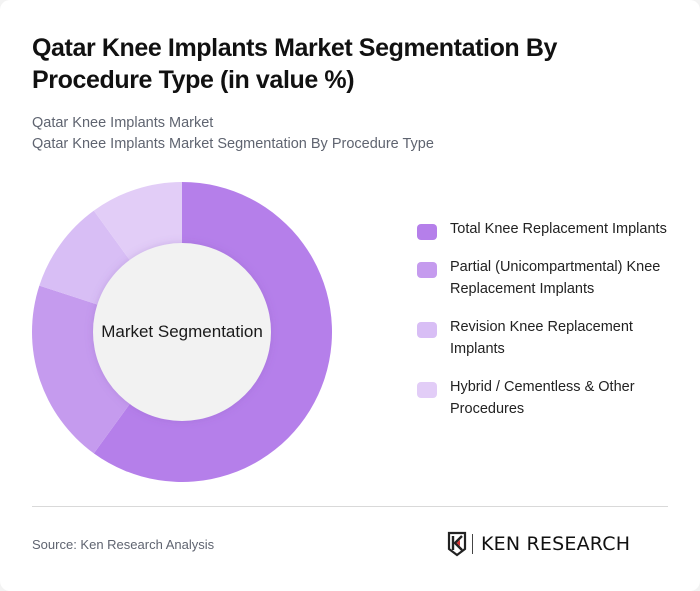 The height and width of the screenshot is (591, 700). Describe the element at coordinates (350, 506) in the screenshot. I see `footer-divider` at that location.